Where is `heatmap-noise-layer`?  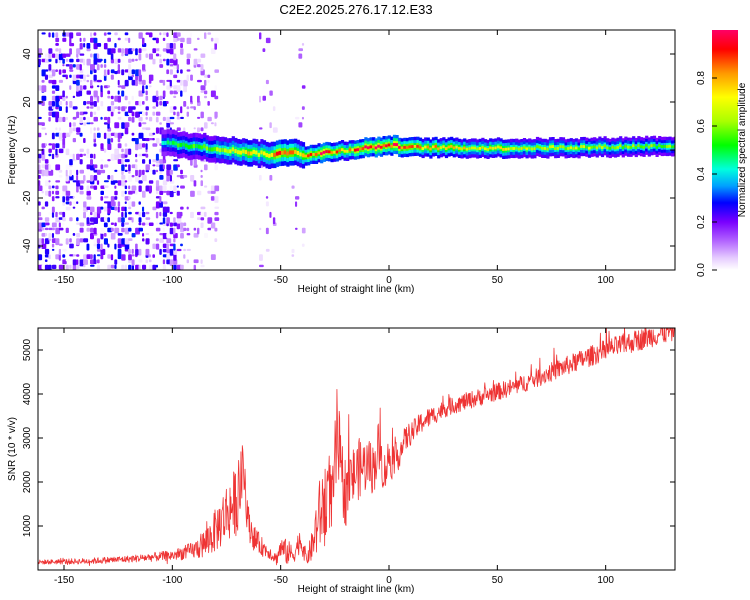
heatmap-noise-layer is located at coordinates (172, 151).